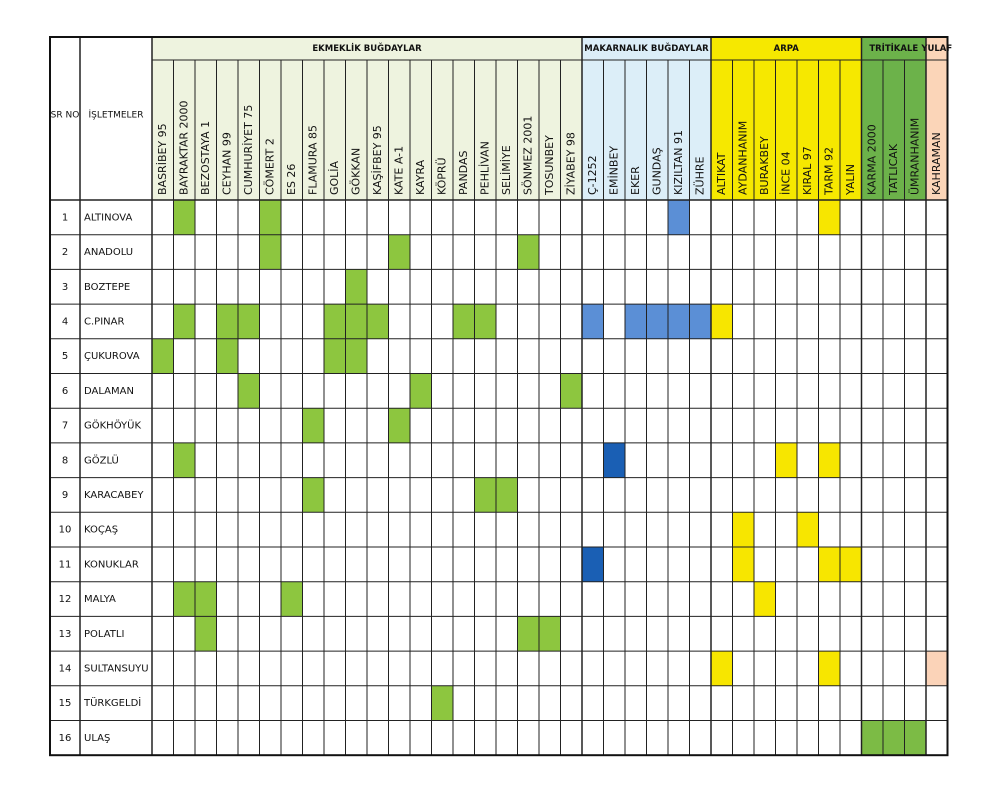 The height and width of the screenshot is (792, 1000). What do you see at coordinates (109, 391) in the screenshot?
I see `row-farm: DALAMAN` at bounding box center [109, 391].